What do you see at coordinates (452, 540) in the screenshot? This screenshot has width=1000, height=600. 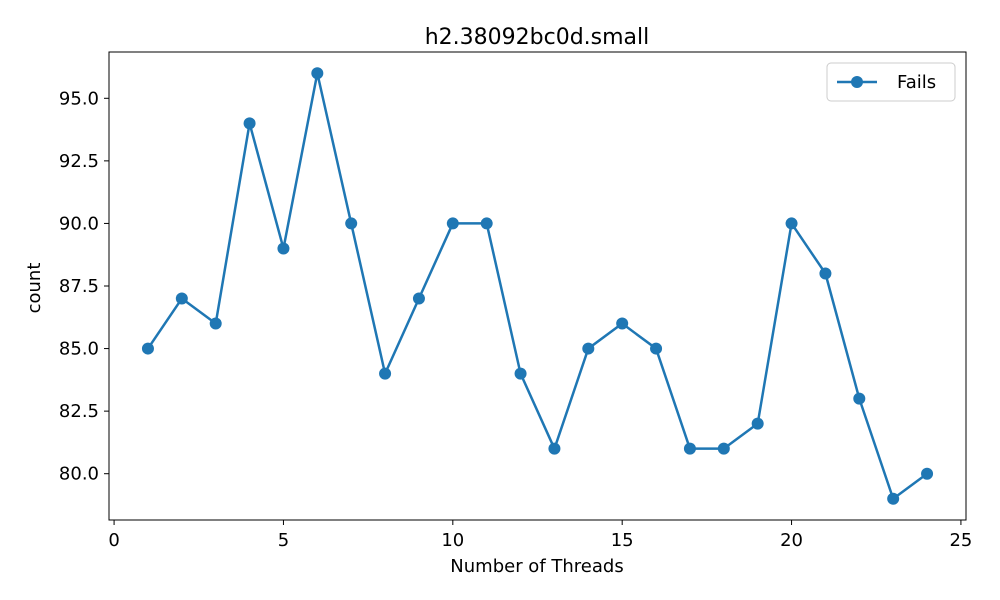 I see `x-tick-label: 10` at bounding box center [452, 540].